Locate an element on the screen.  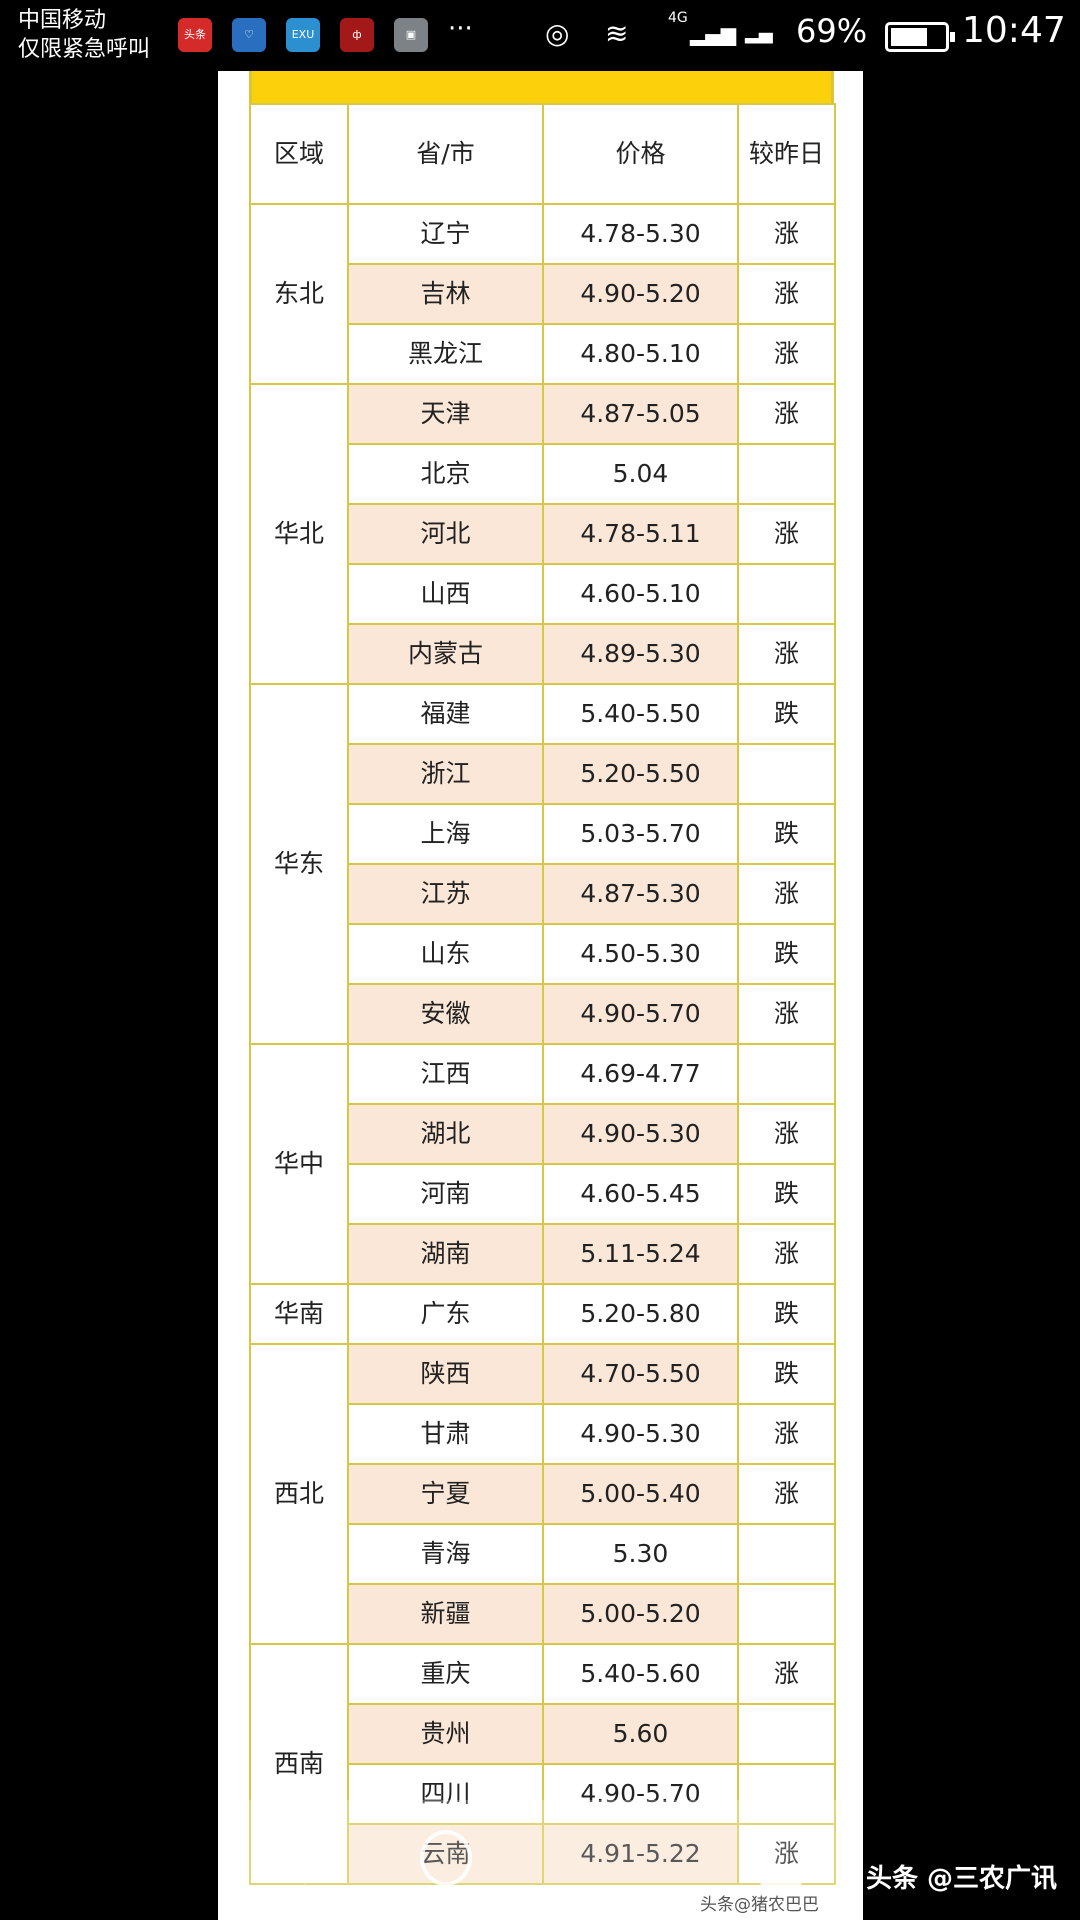
price-cell: 4.60-5.10 is located at coordinates (640, 594).